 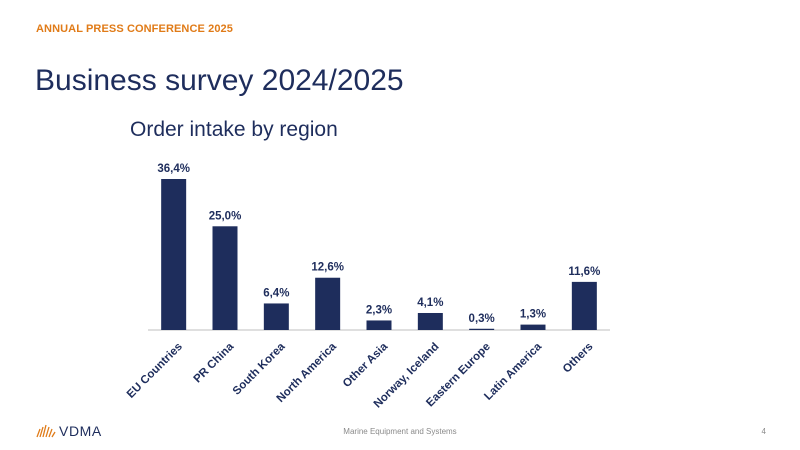 What do you see at coordinates (234, 129) in the screenshot?
I see `chart-title: Order intake by region` at bounding box center [234, 129].